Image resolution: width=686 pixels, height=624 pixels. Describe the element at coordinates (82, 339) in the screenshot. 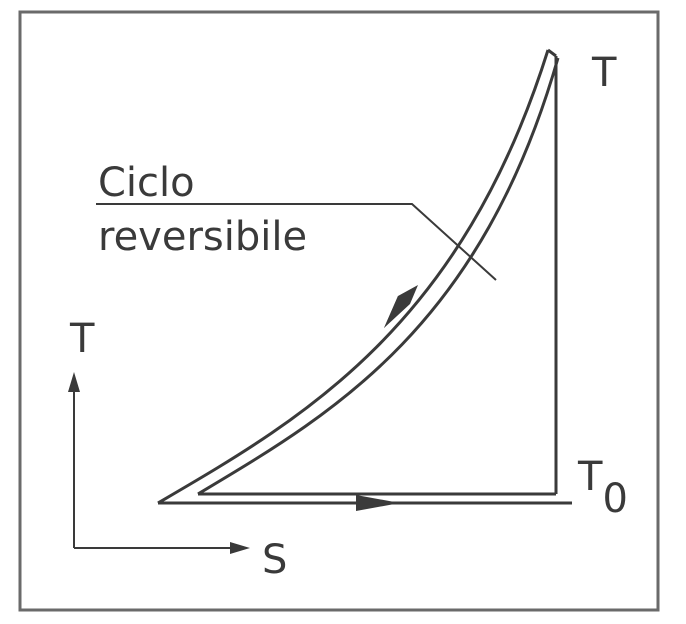

I see `axis-T-label: T` at that location.